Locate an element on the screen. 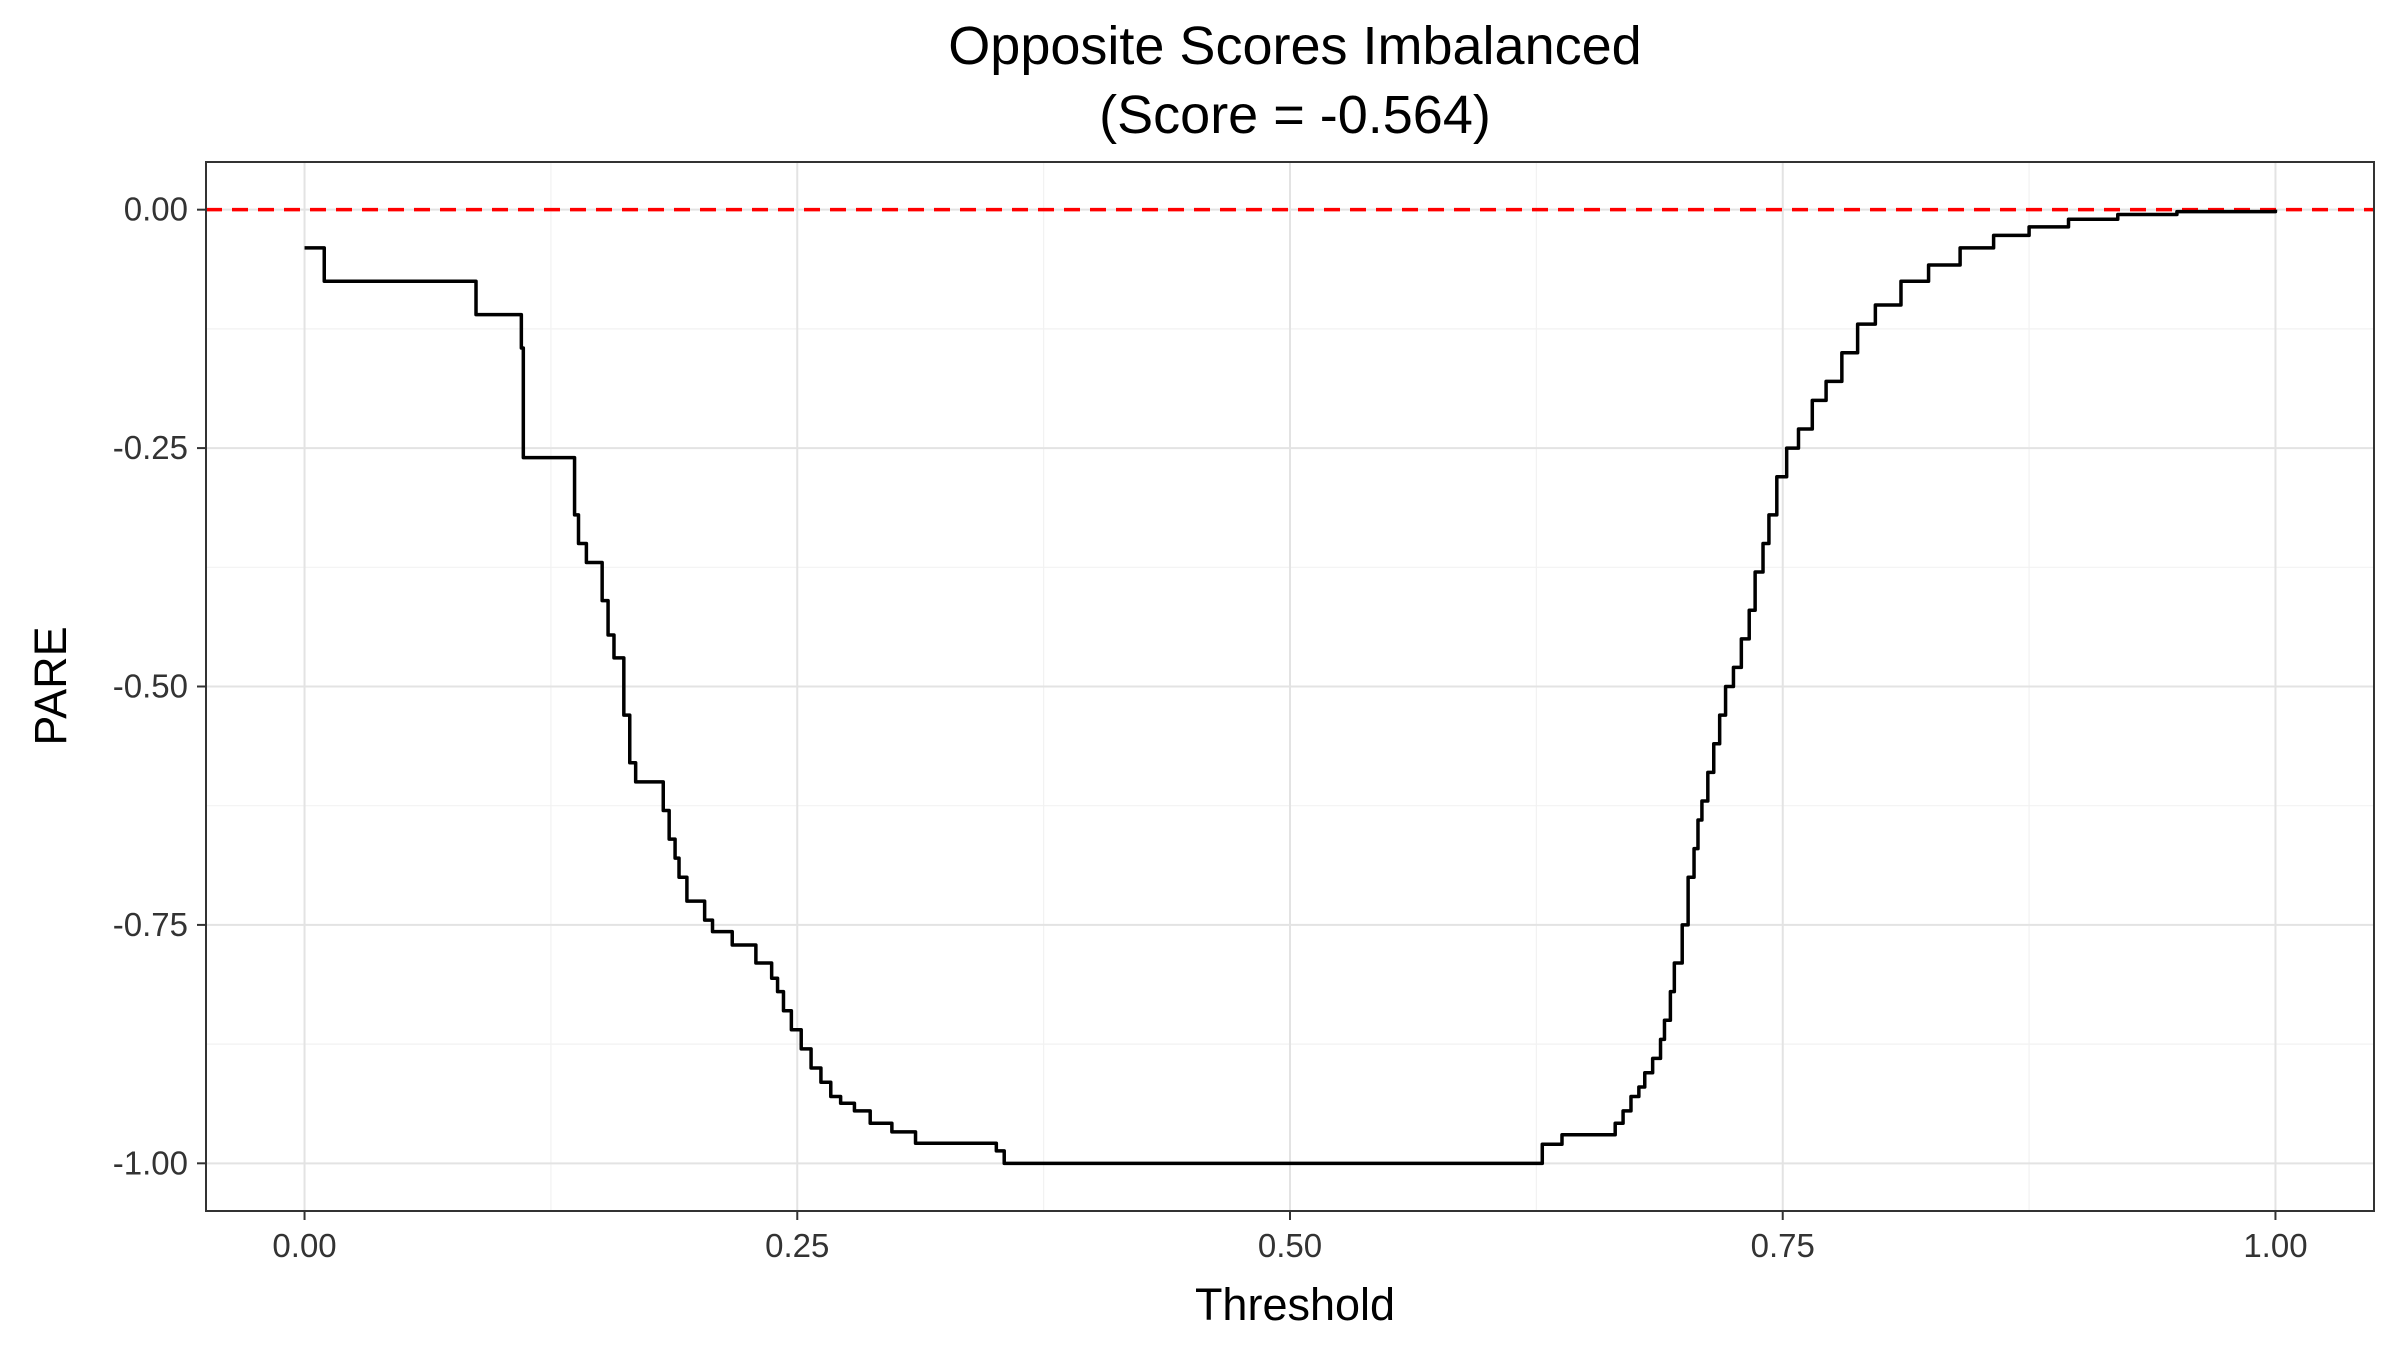 The width and height of the screenshot is (2400, 1350). x-tick-label: 1.00 is located at coordinates (2275, 1245).